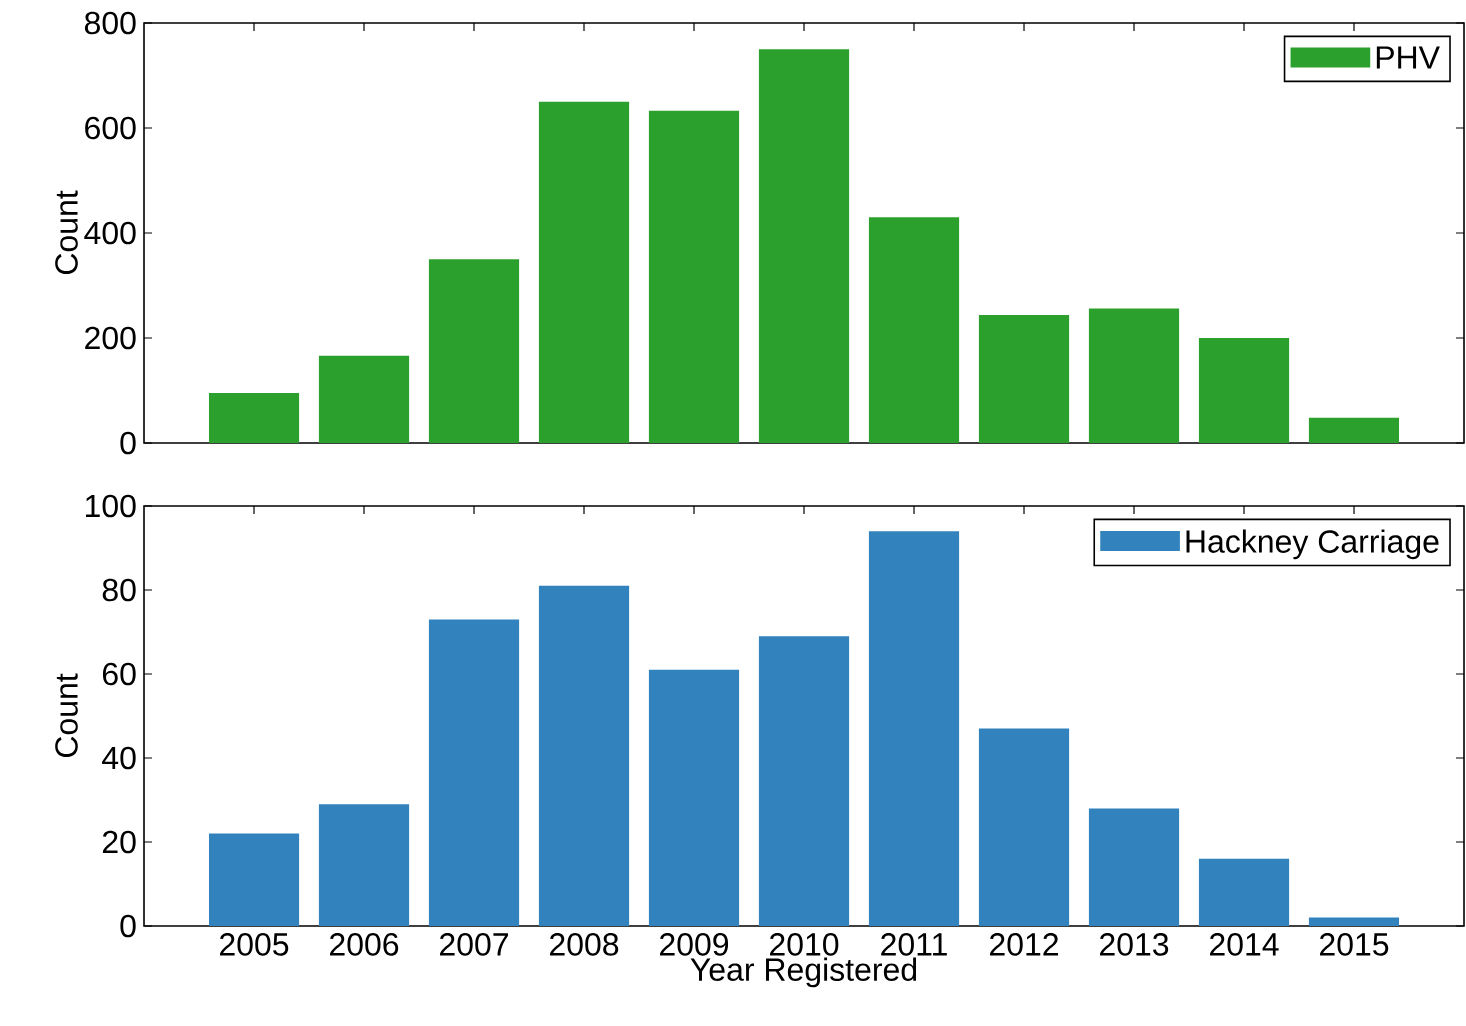 The image size is (1466, 1026). I want to click on x-tick-label: 2008, so click(584, 944).